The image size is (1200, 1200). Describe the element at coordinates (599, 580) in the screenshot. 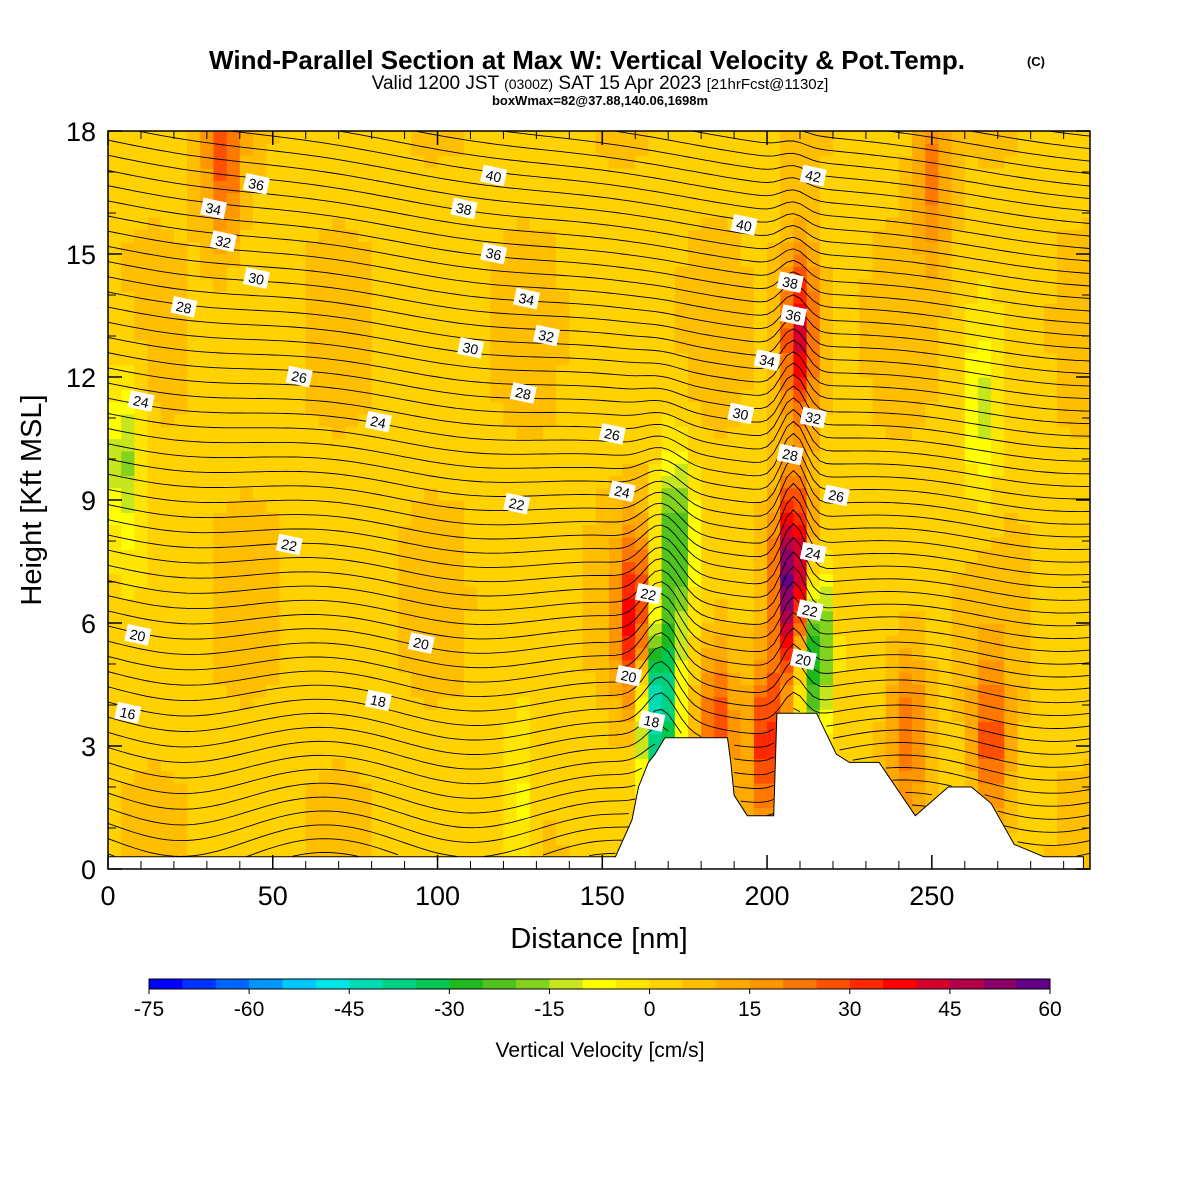

I see `theta-contour` at that location.